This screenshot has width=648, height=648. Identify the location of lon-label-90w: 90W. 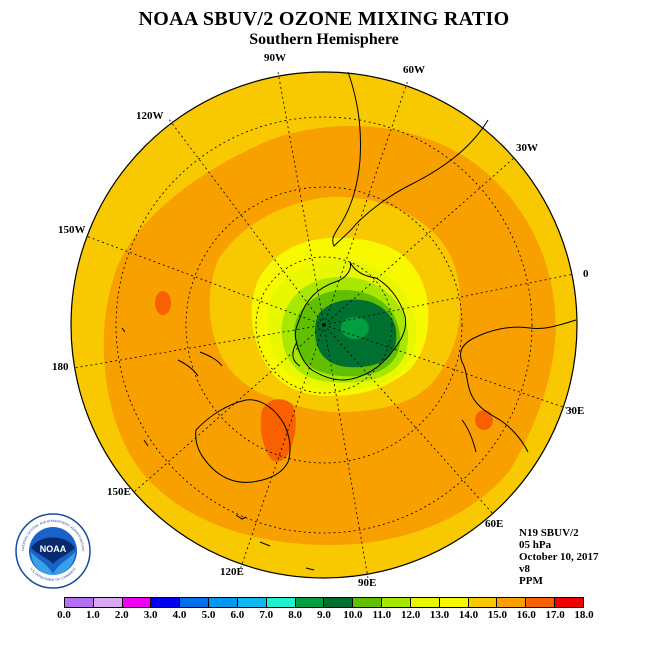
(275, 58).